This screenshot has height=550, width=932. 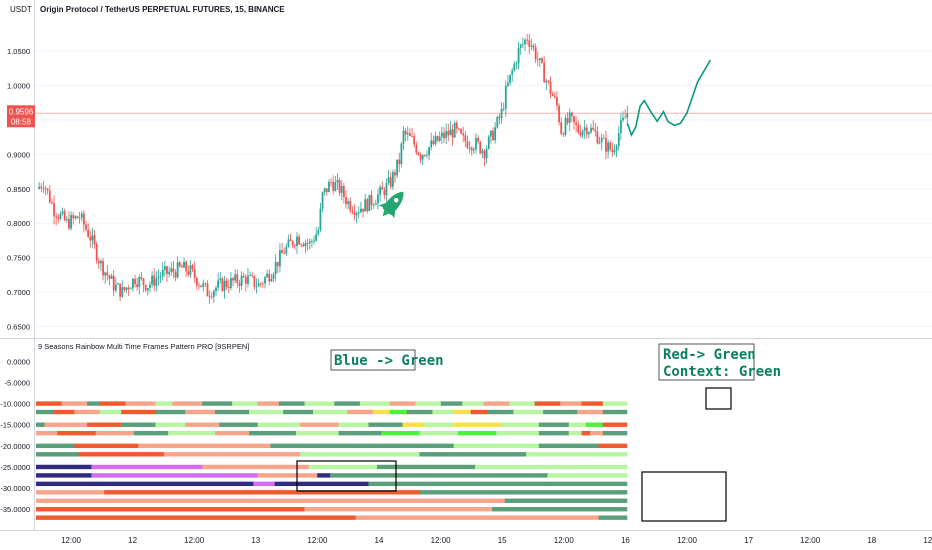 I want to click on price-tick-label: 0.9000, so click(x=18, y=154).